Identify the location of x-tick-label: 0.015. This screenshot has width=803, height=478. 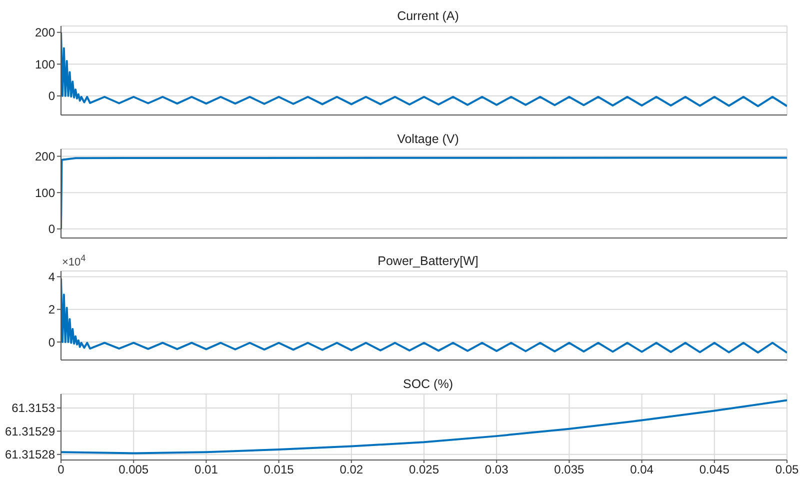
(279, 469).